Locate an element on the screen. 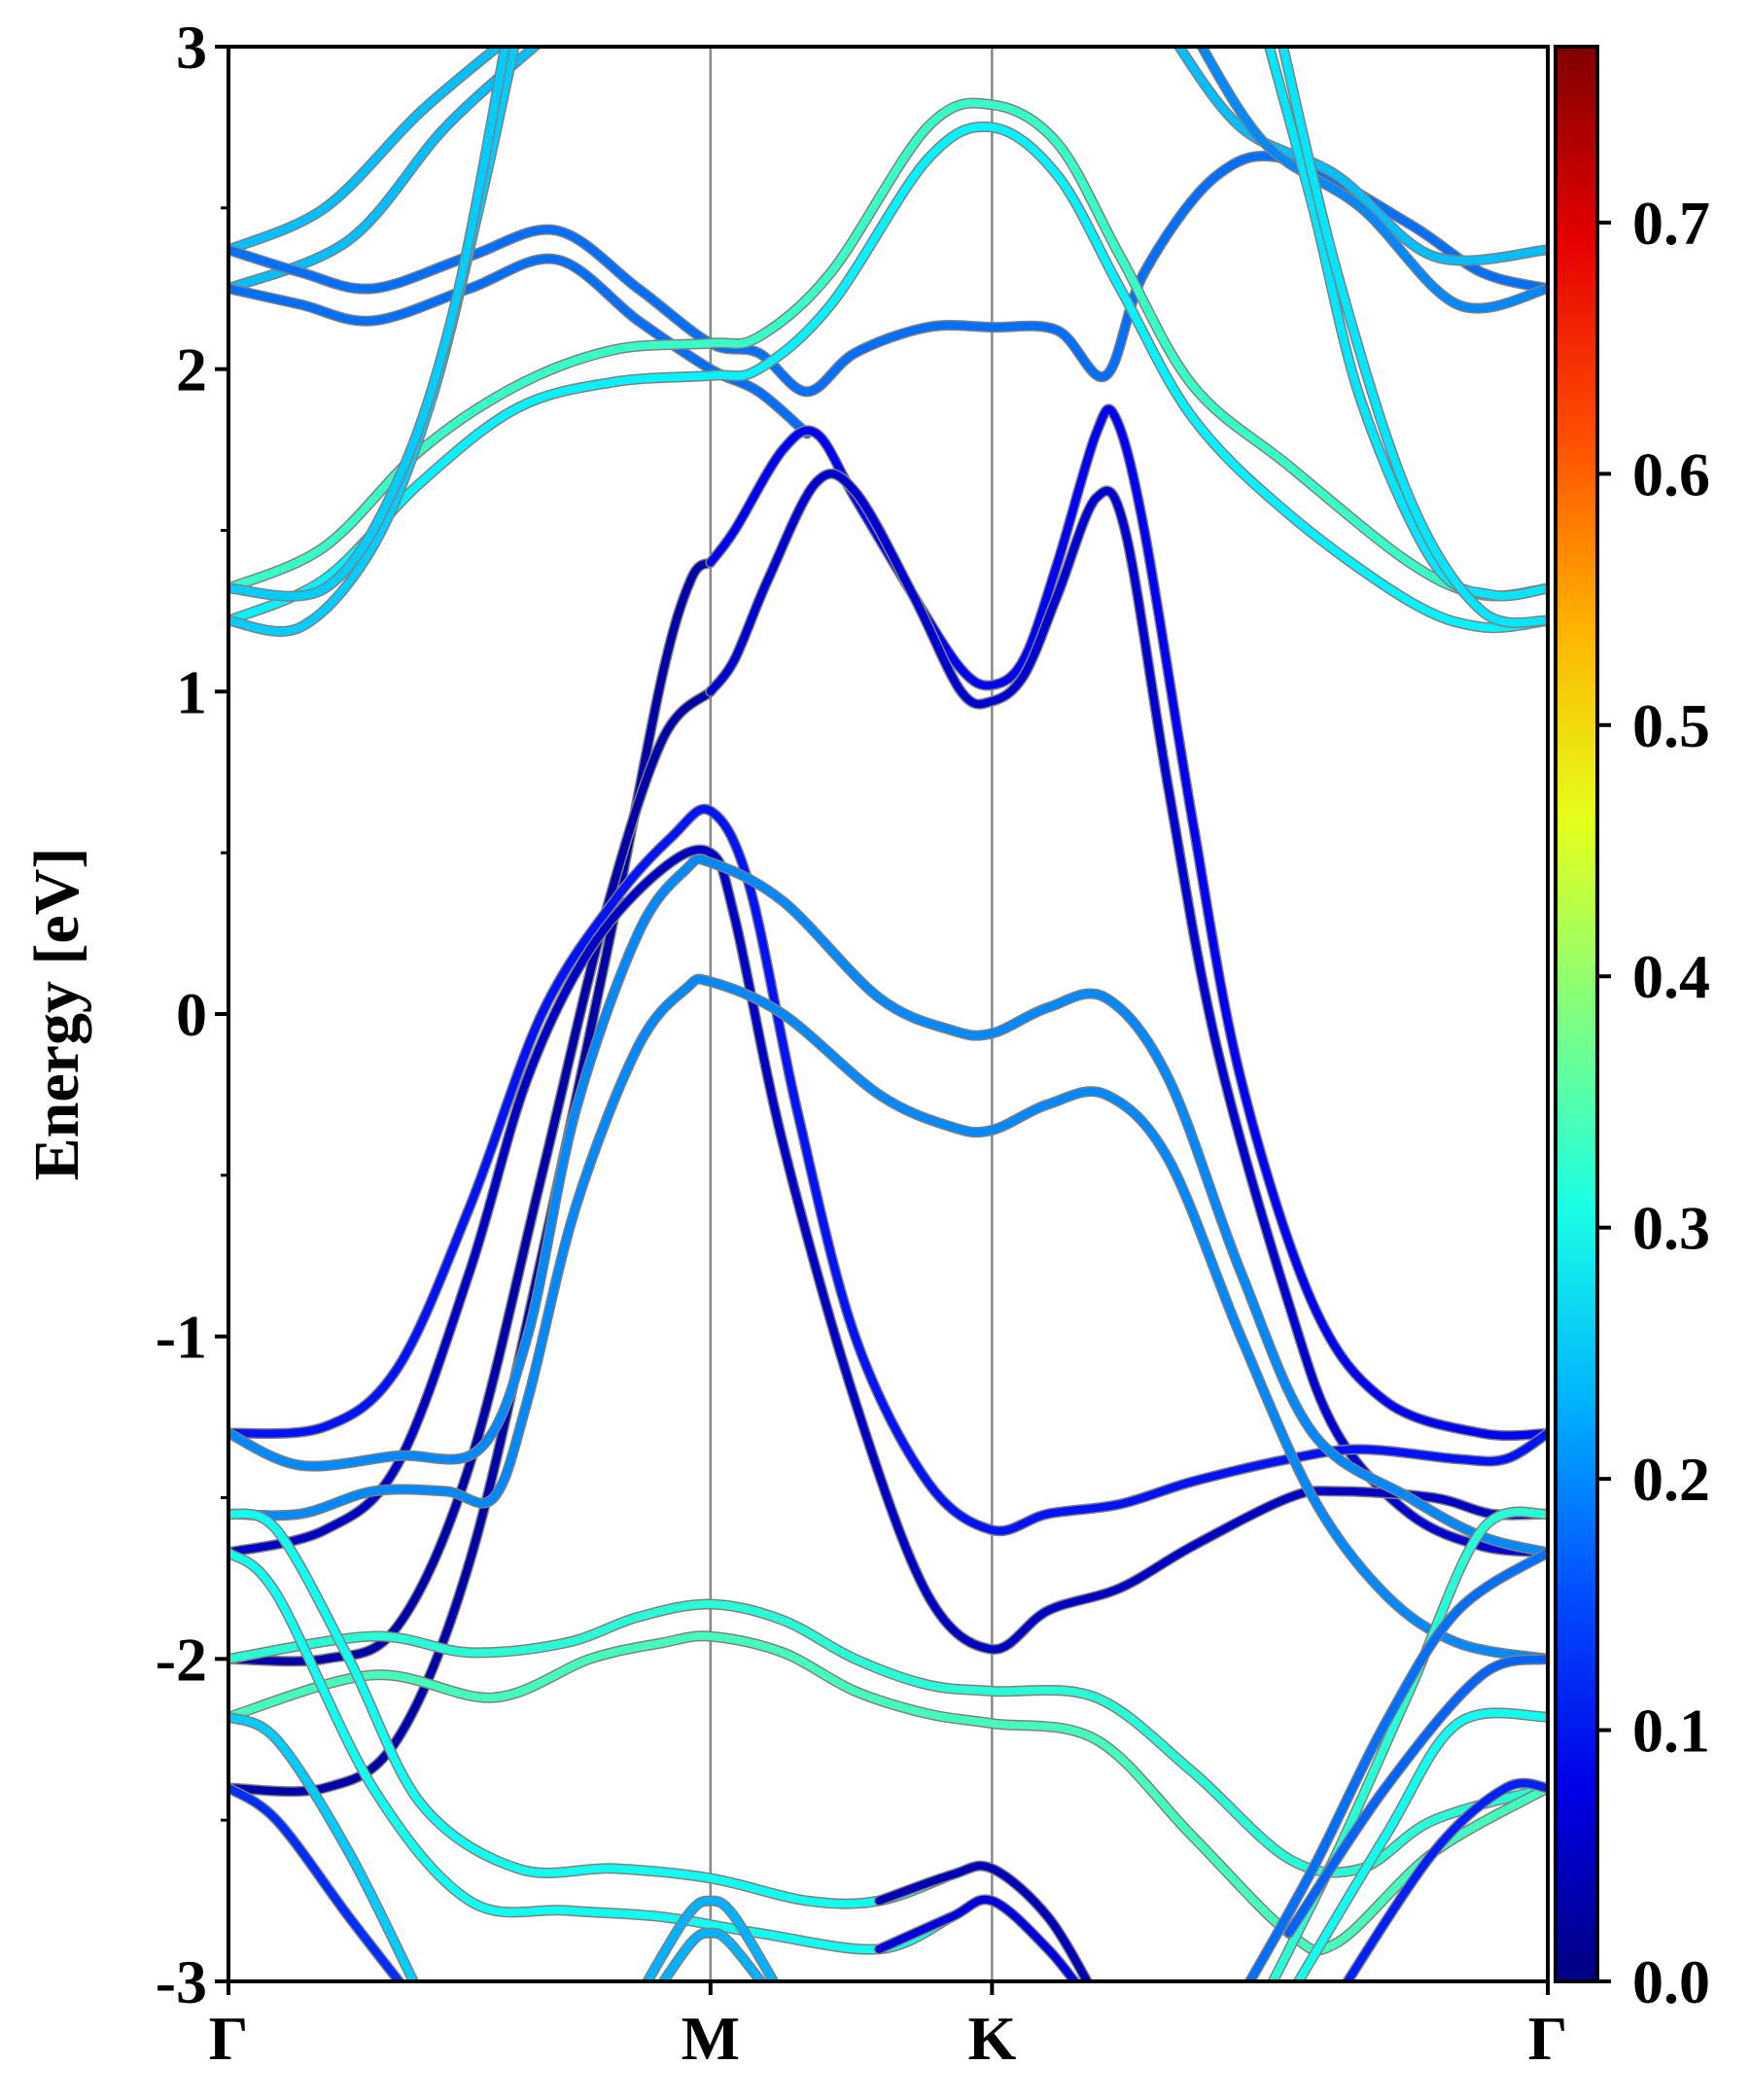 This screenshot has width=1750, height=2100. colorbar-gradient is located at coordinates (1576, 1014).